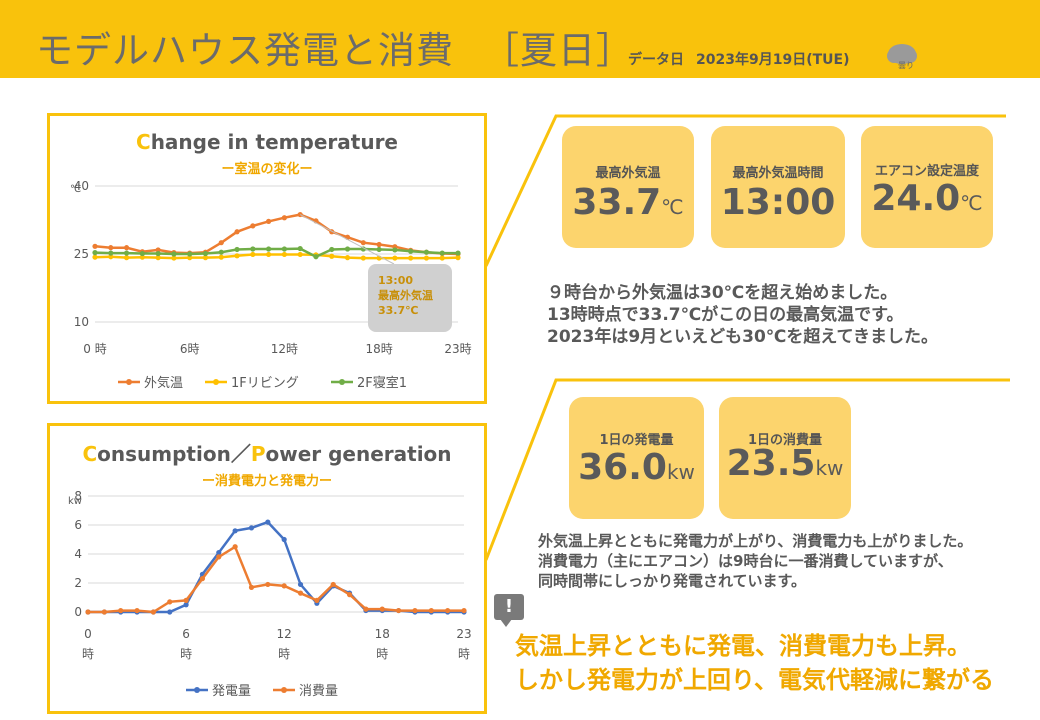  Describe the element at coordinates (78, 612) in the screenshot. I see `y-tick-label: 0` at that location.